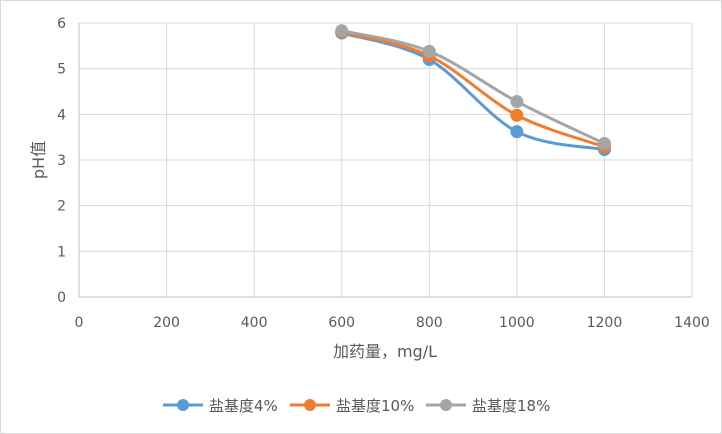  Describe the element at coordinates (38, 160) in the screenshot. I see `y-axis-title: pH值` at that location.